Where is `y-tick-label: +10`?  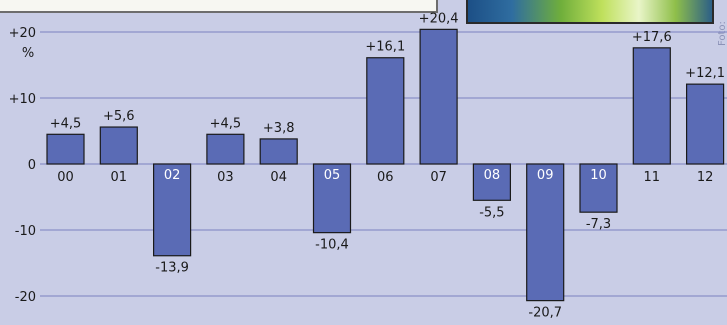 y-tick-label: +10 is located at coordinates (22, 99).